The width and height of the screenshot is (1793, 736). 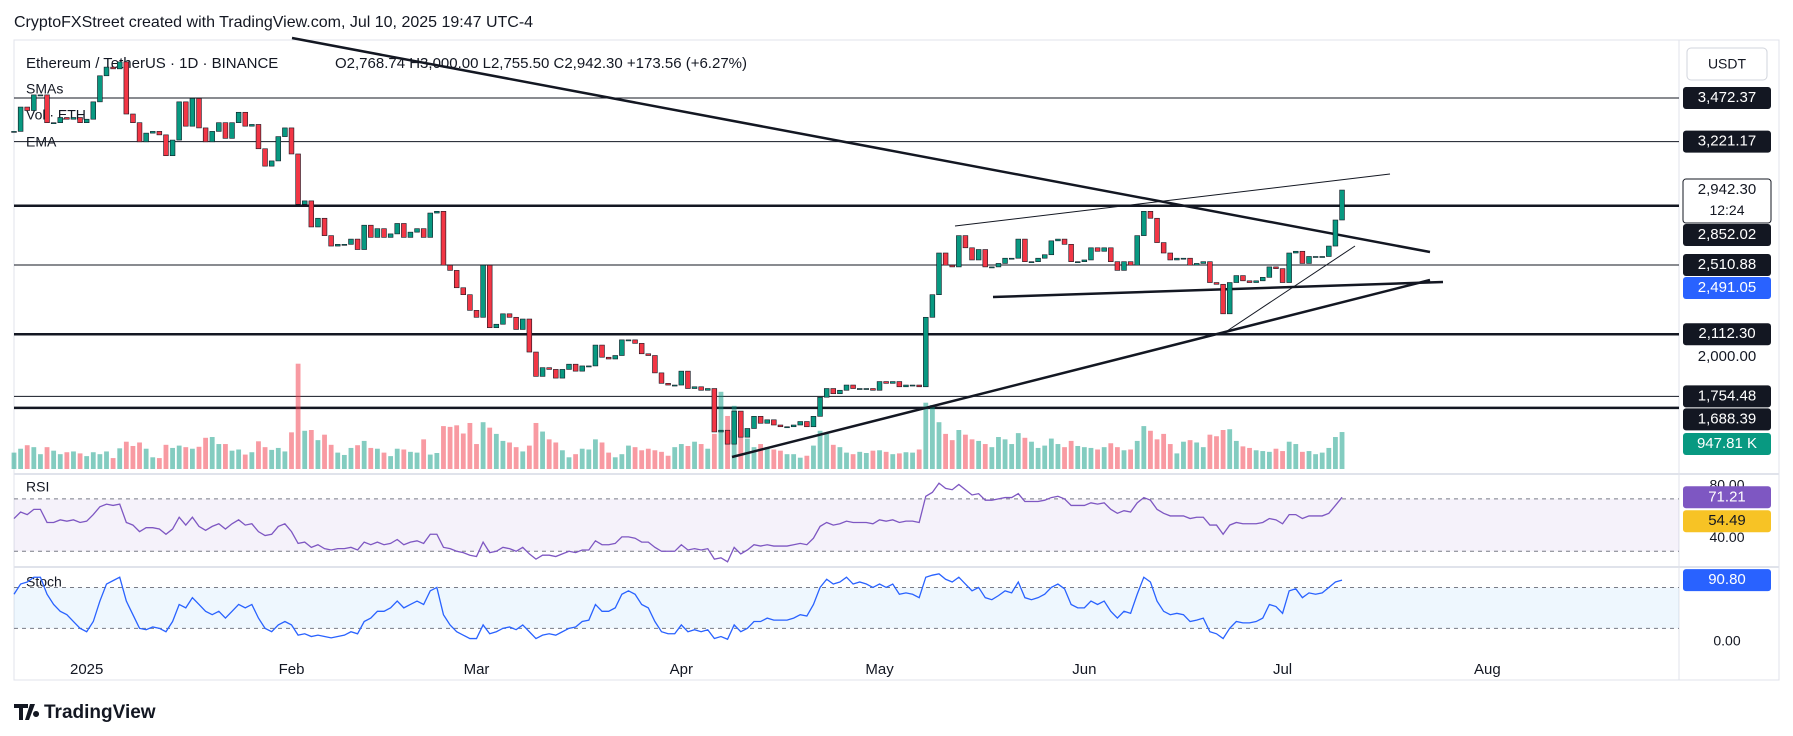 What do you see at coordinates (1727, 356) in the screenshot?
I see `price-label: 2,000.00` at bounding box center [1727, 356].